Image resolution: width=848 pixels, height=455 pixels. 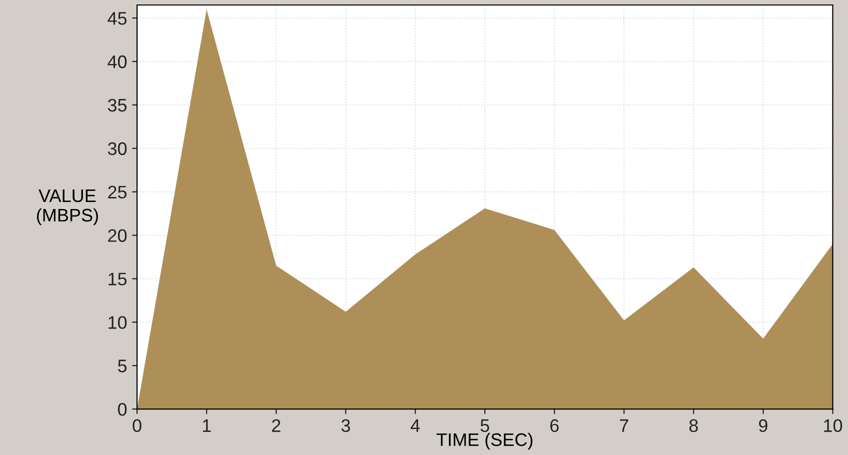 What do you see at coordinates (117, 322) in the screenshot?
I see `y-tick-label: 10` at bounding box center [117, 322].